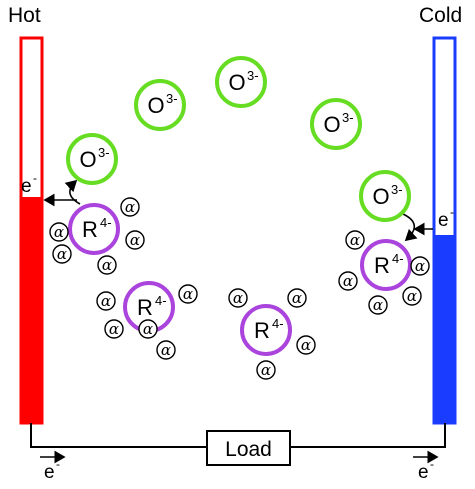 The width and height of the screenshot is (475, 489). I want to click on ligand-4: α, so click(62, 254).